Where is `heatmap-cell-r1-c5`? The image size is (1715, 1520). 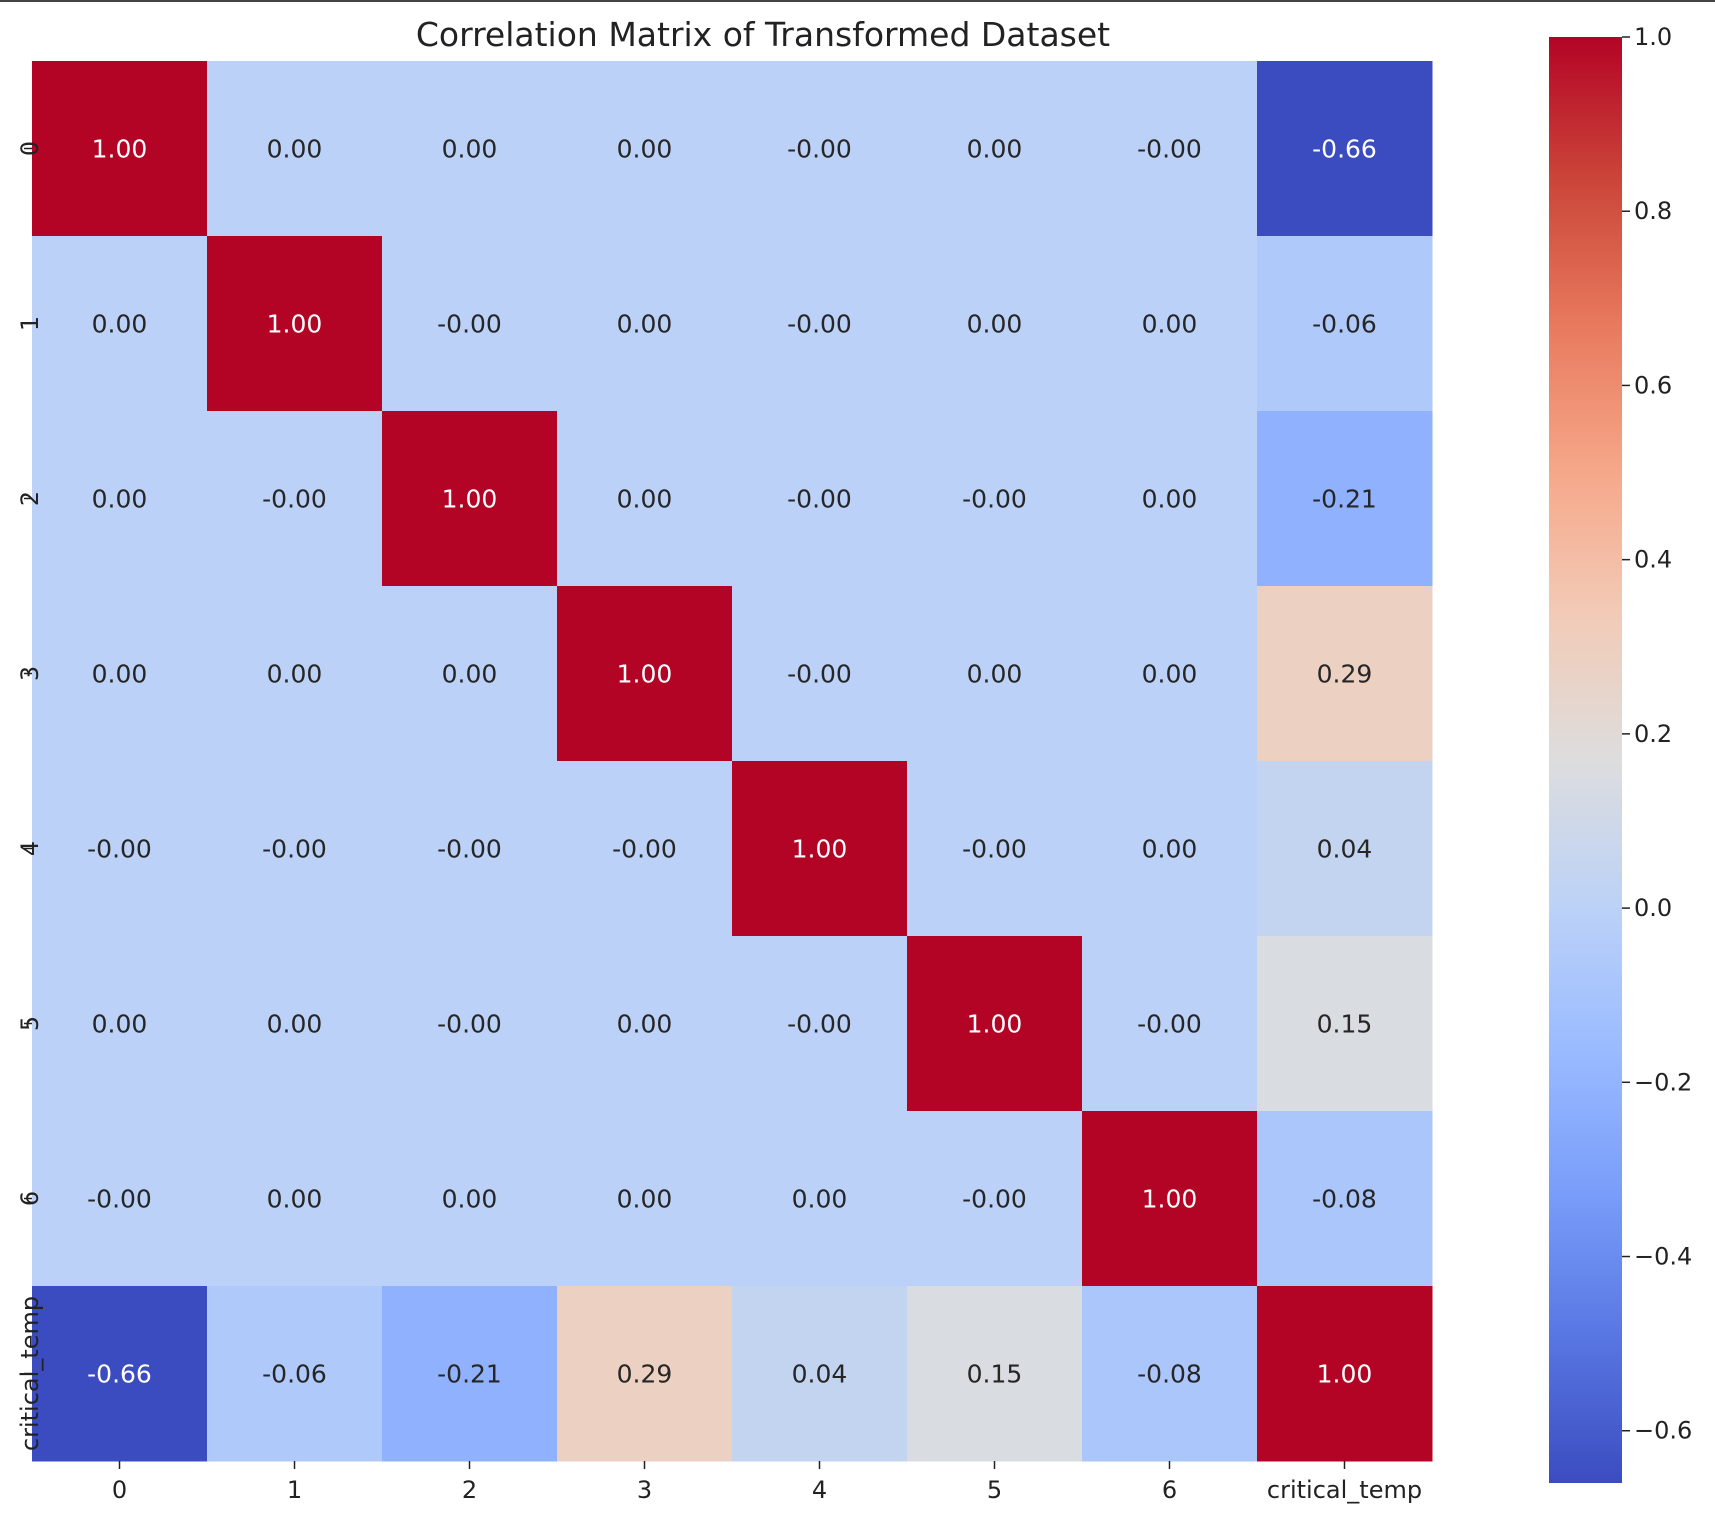
heatmap-cell-r1-c5 is located at coordinates (995, 324).